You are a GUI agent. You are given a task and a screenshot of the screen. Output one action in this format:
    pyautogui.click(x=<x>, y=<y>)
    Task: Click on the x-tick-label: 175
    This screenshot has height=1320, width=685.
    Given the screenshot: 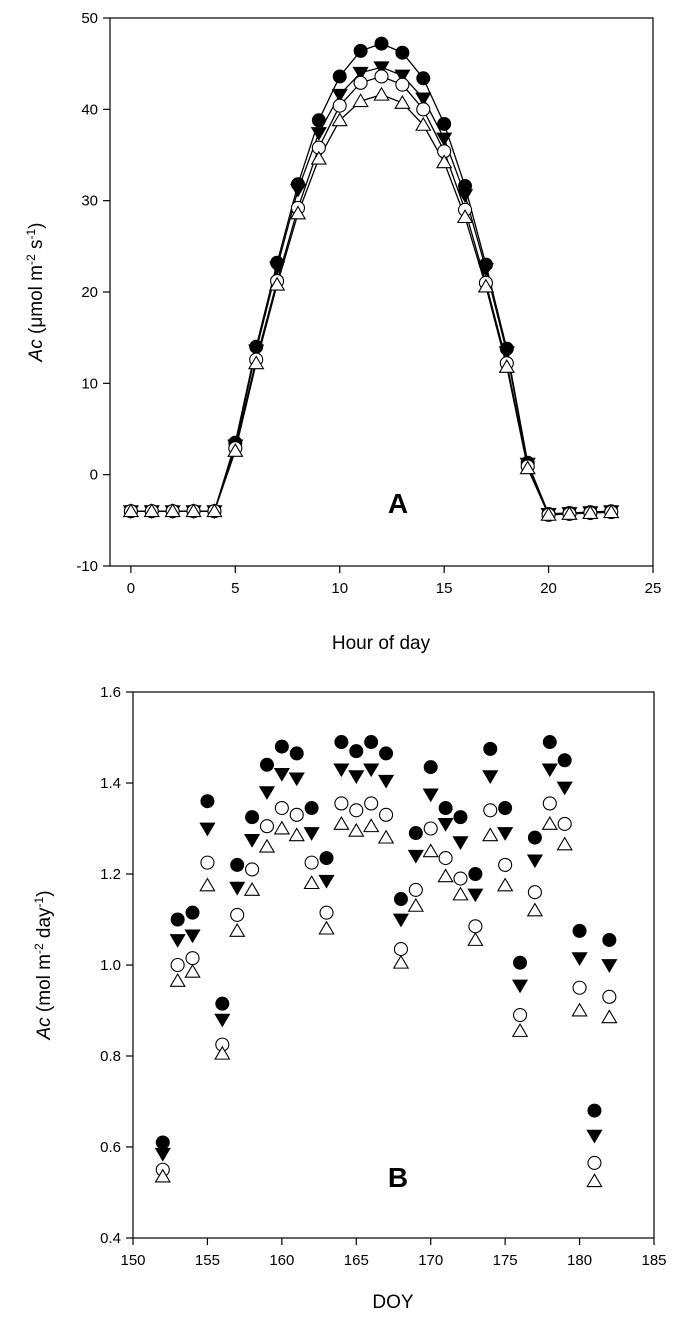 What is the action you would take?
    pyautogui.click(x=505, y=1260)
    